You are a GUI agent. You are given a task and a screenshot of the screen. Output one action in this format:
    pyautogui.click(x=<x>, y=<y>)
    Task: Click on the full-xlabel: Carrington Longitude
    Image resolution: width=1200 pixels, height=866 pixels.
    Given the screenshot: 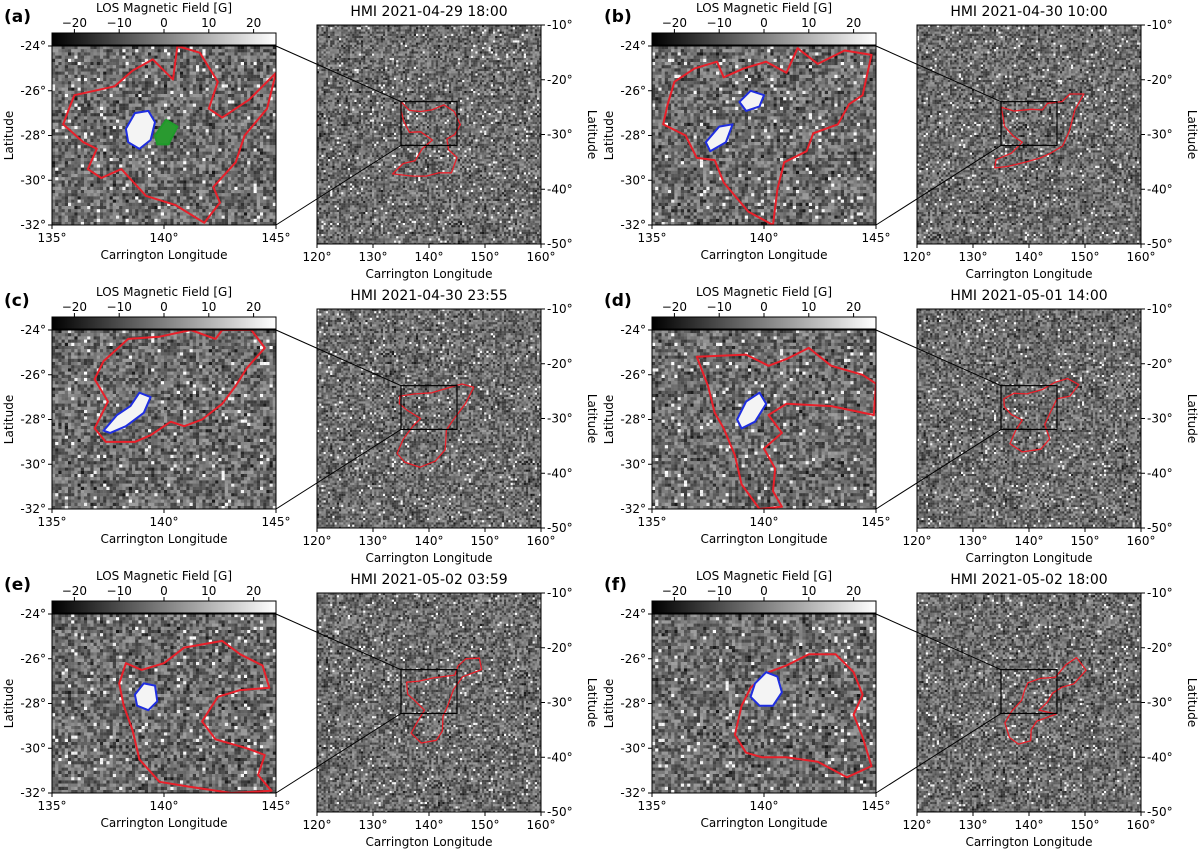 What is the action you would take?
    pyautogui.click(x=1028, y=842)
    